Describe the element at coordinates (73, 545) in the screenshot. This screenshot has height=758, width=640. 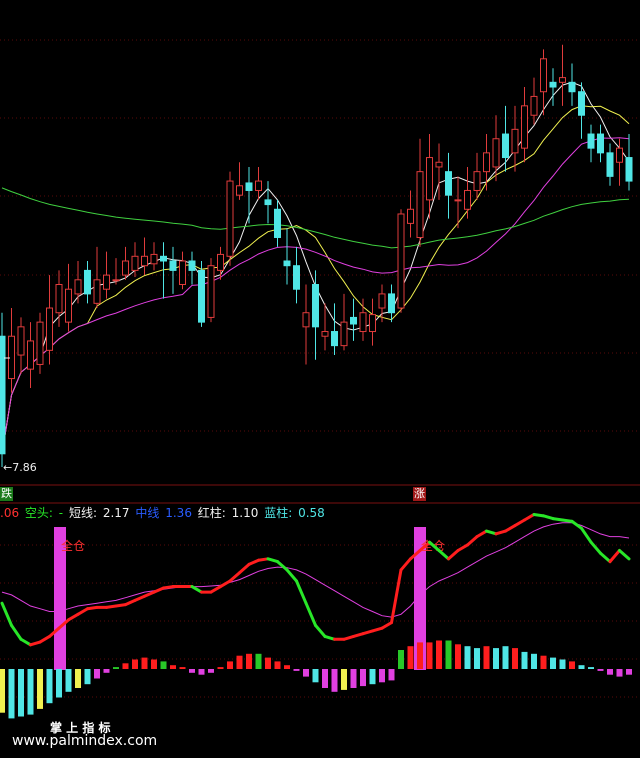
I see `full-position-label: 全仓` at that location.